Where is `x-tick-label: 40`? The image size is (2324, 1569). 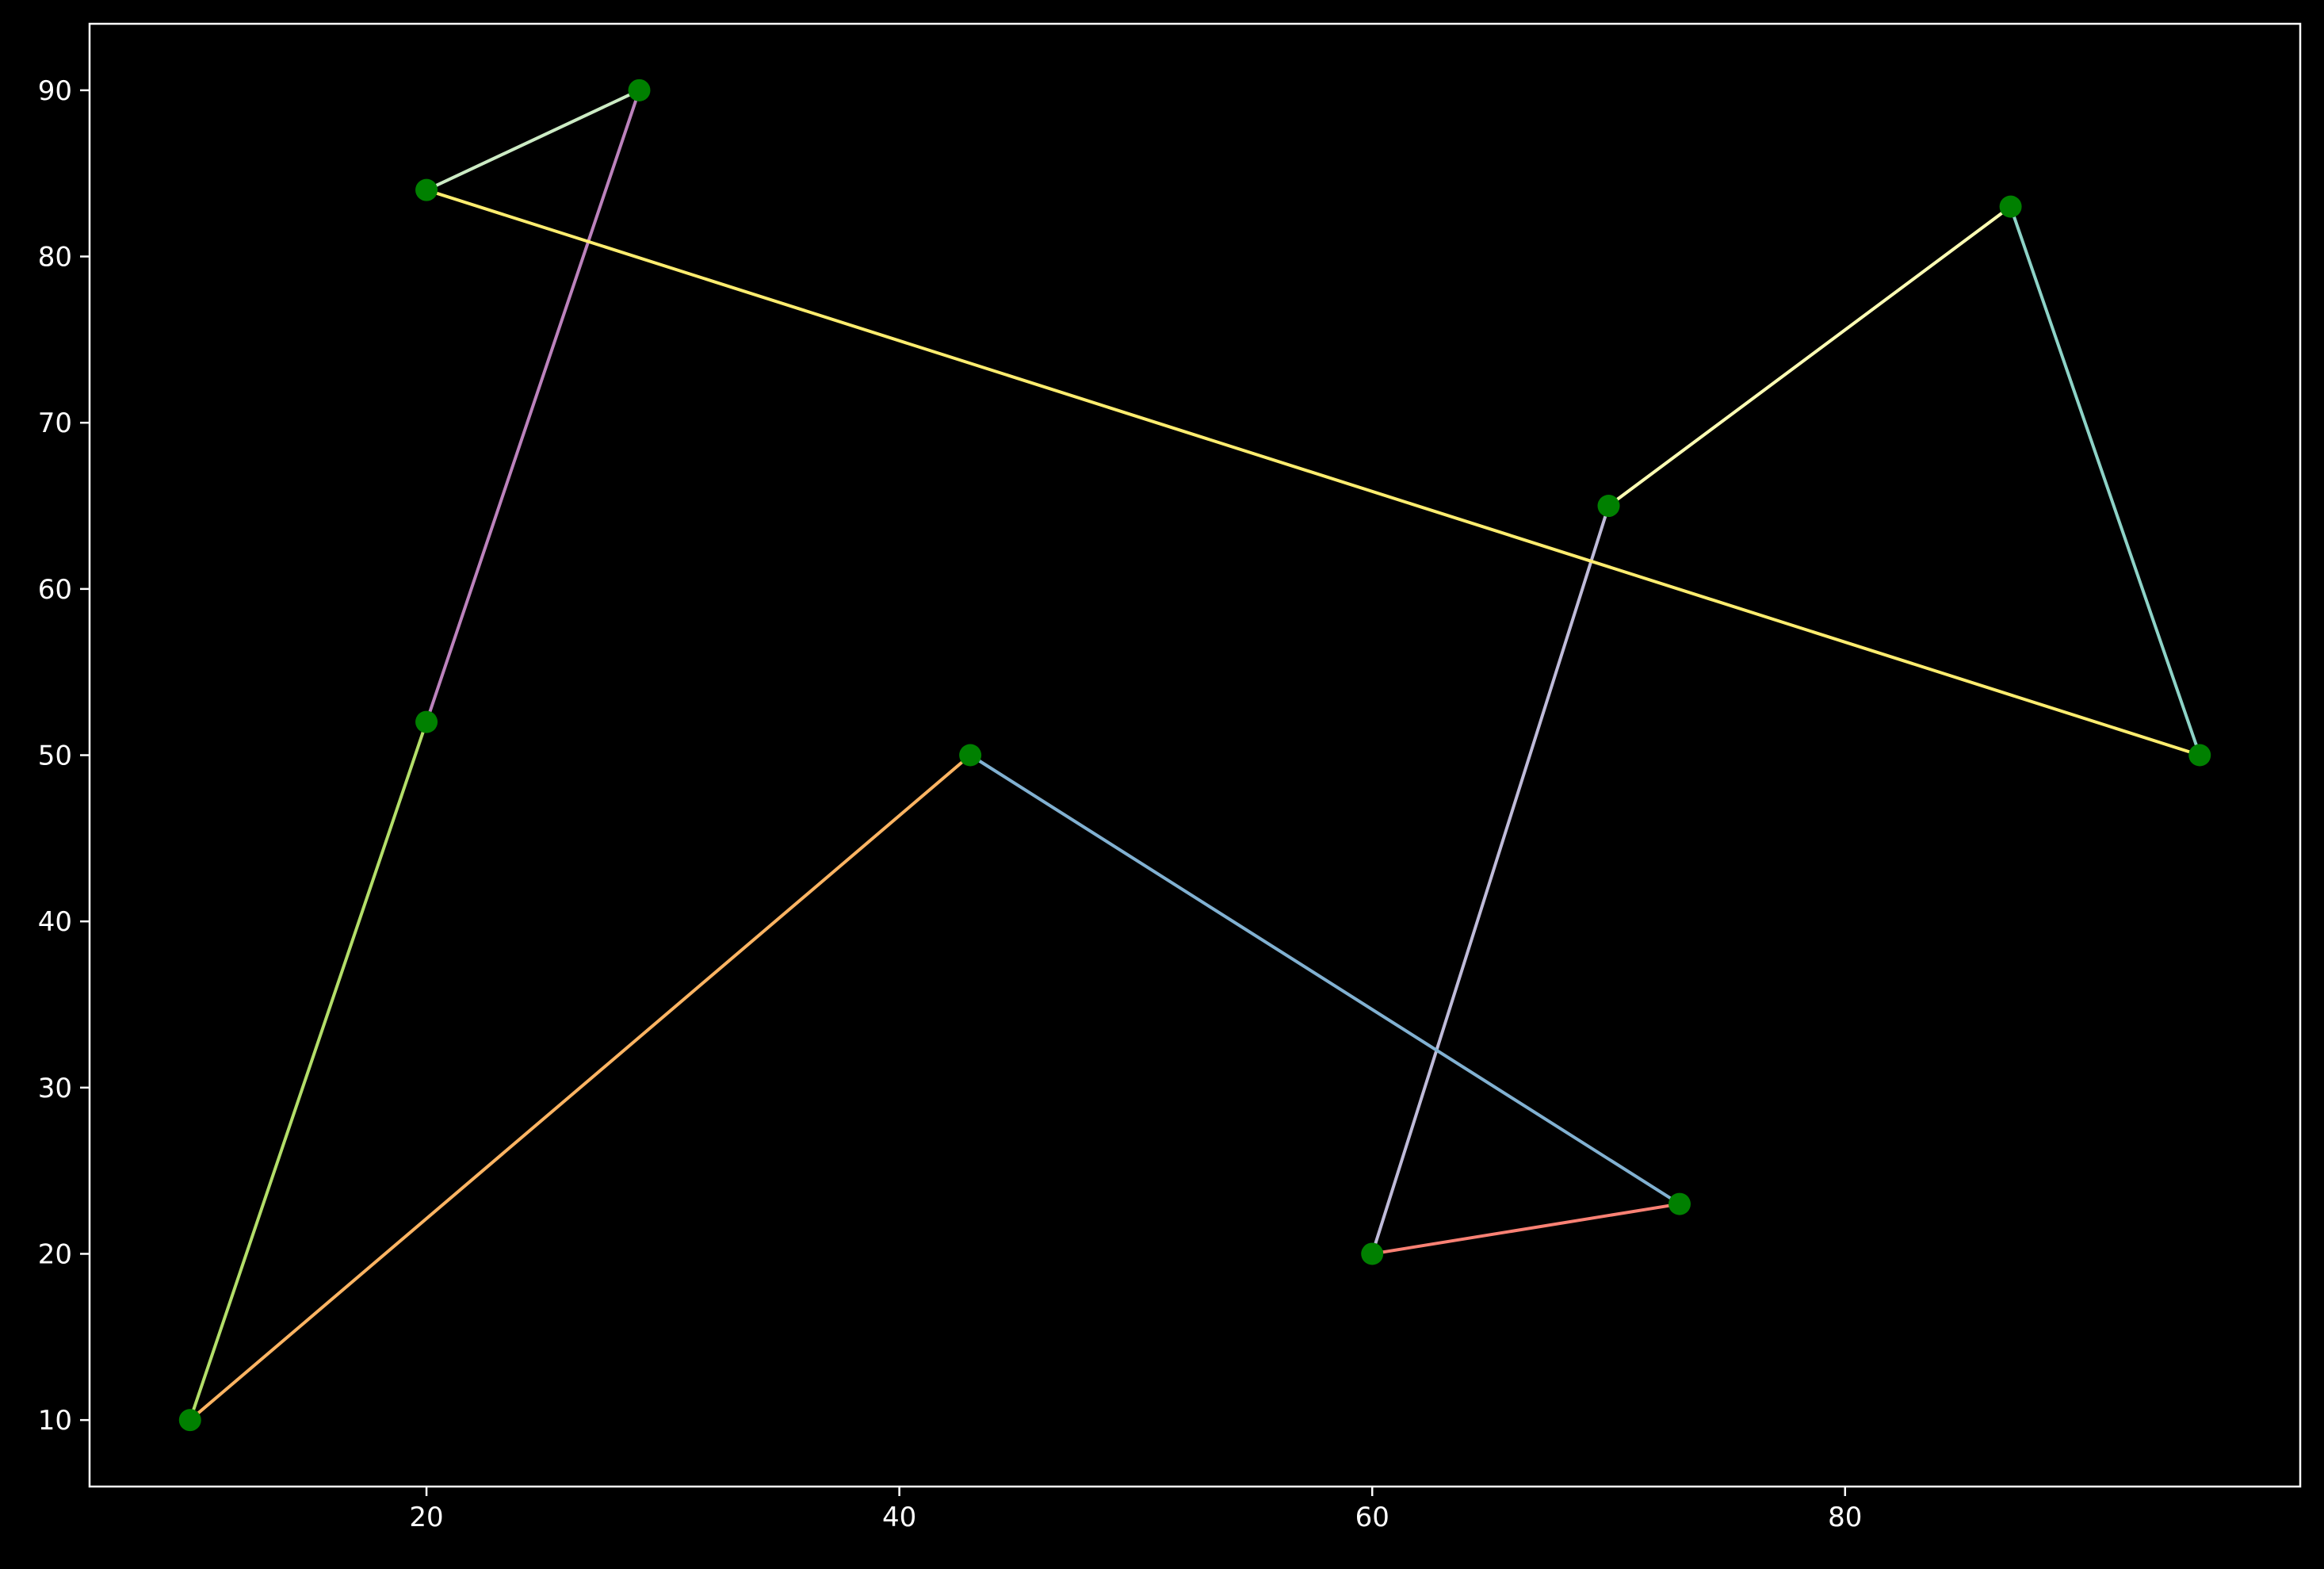 x-tick-label: 40 is located at coordinates (899, 1517).